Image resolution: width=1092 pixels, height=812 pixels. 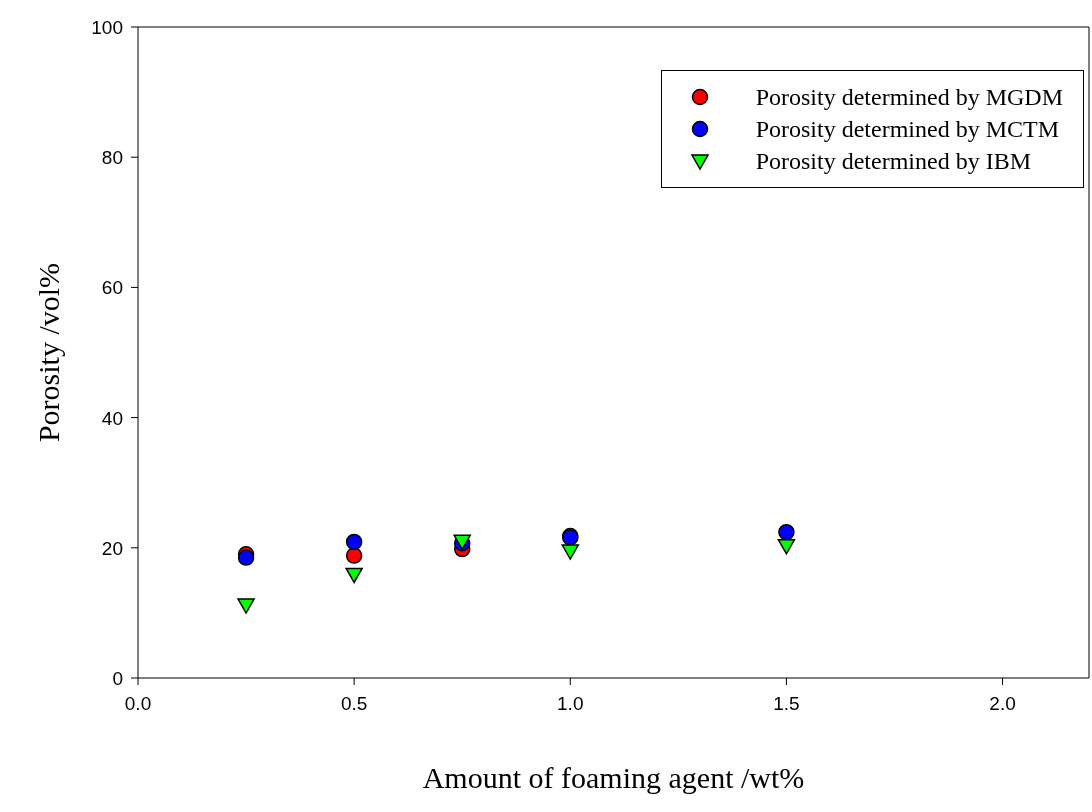 What do you see at coordinates (112, 548) in the screenshot?
I see `y-tick-label: 20` at bounding box center [112, 548].